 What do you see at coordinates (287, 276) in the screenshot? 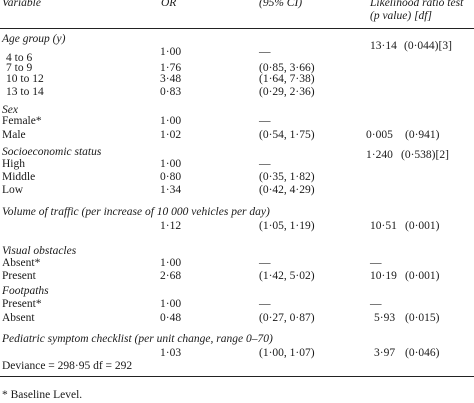
I see `row-ci: (1·42, 5·02)` at bounding box center [287, 276].